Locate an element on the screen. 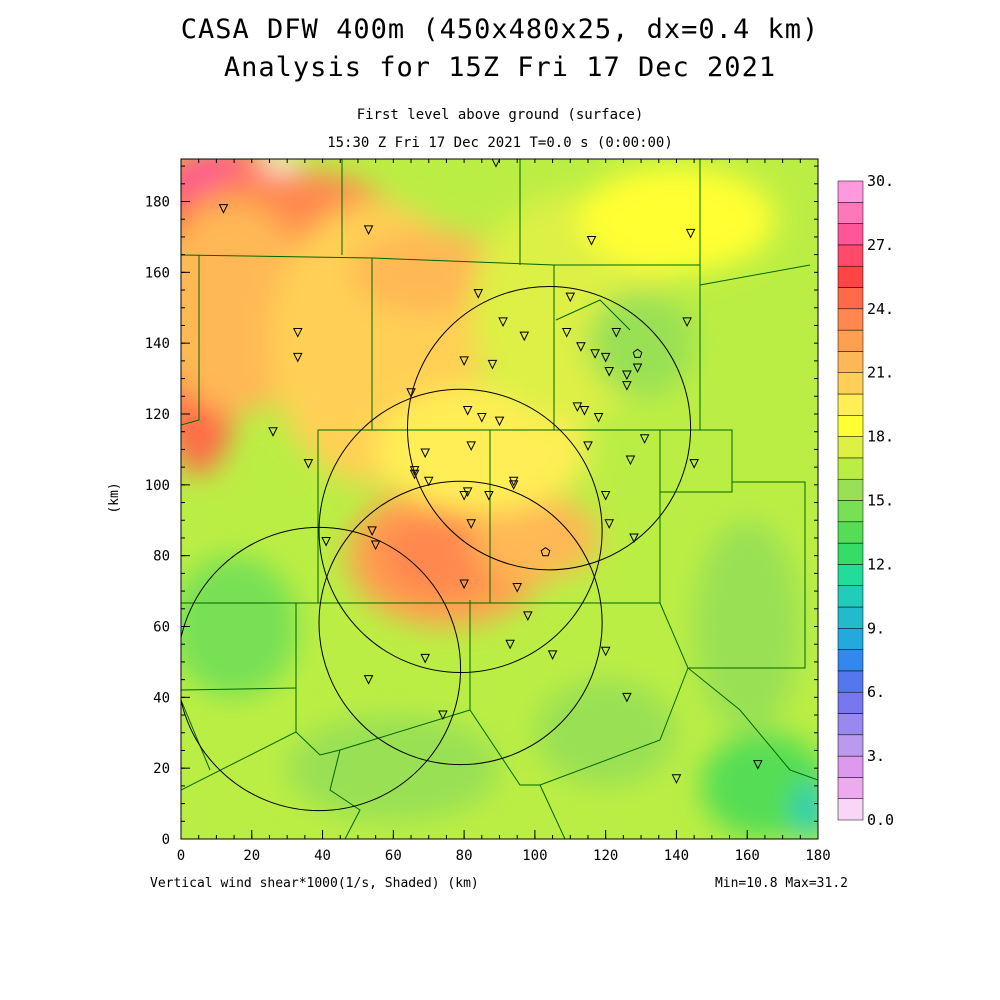 This screenshot has width=1000, height=1000. x-tick-label: 20 is located at coordinates (251, 856).